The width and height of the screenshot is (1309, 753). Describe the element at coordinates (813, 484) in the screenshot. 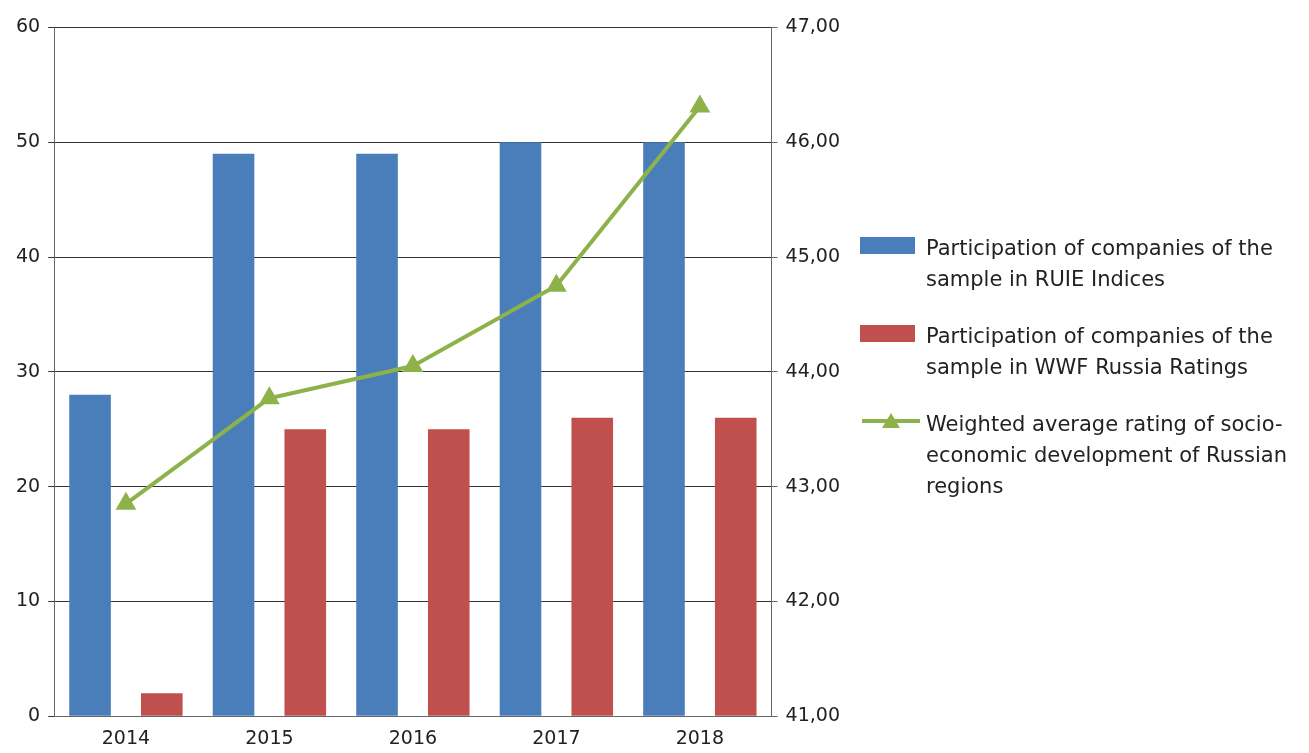

I see `y2-tick-label: 43,00` at that location.